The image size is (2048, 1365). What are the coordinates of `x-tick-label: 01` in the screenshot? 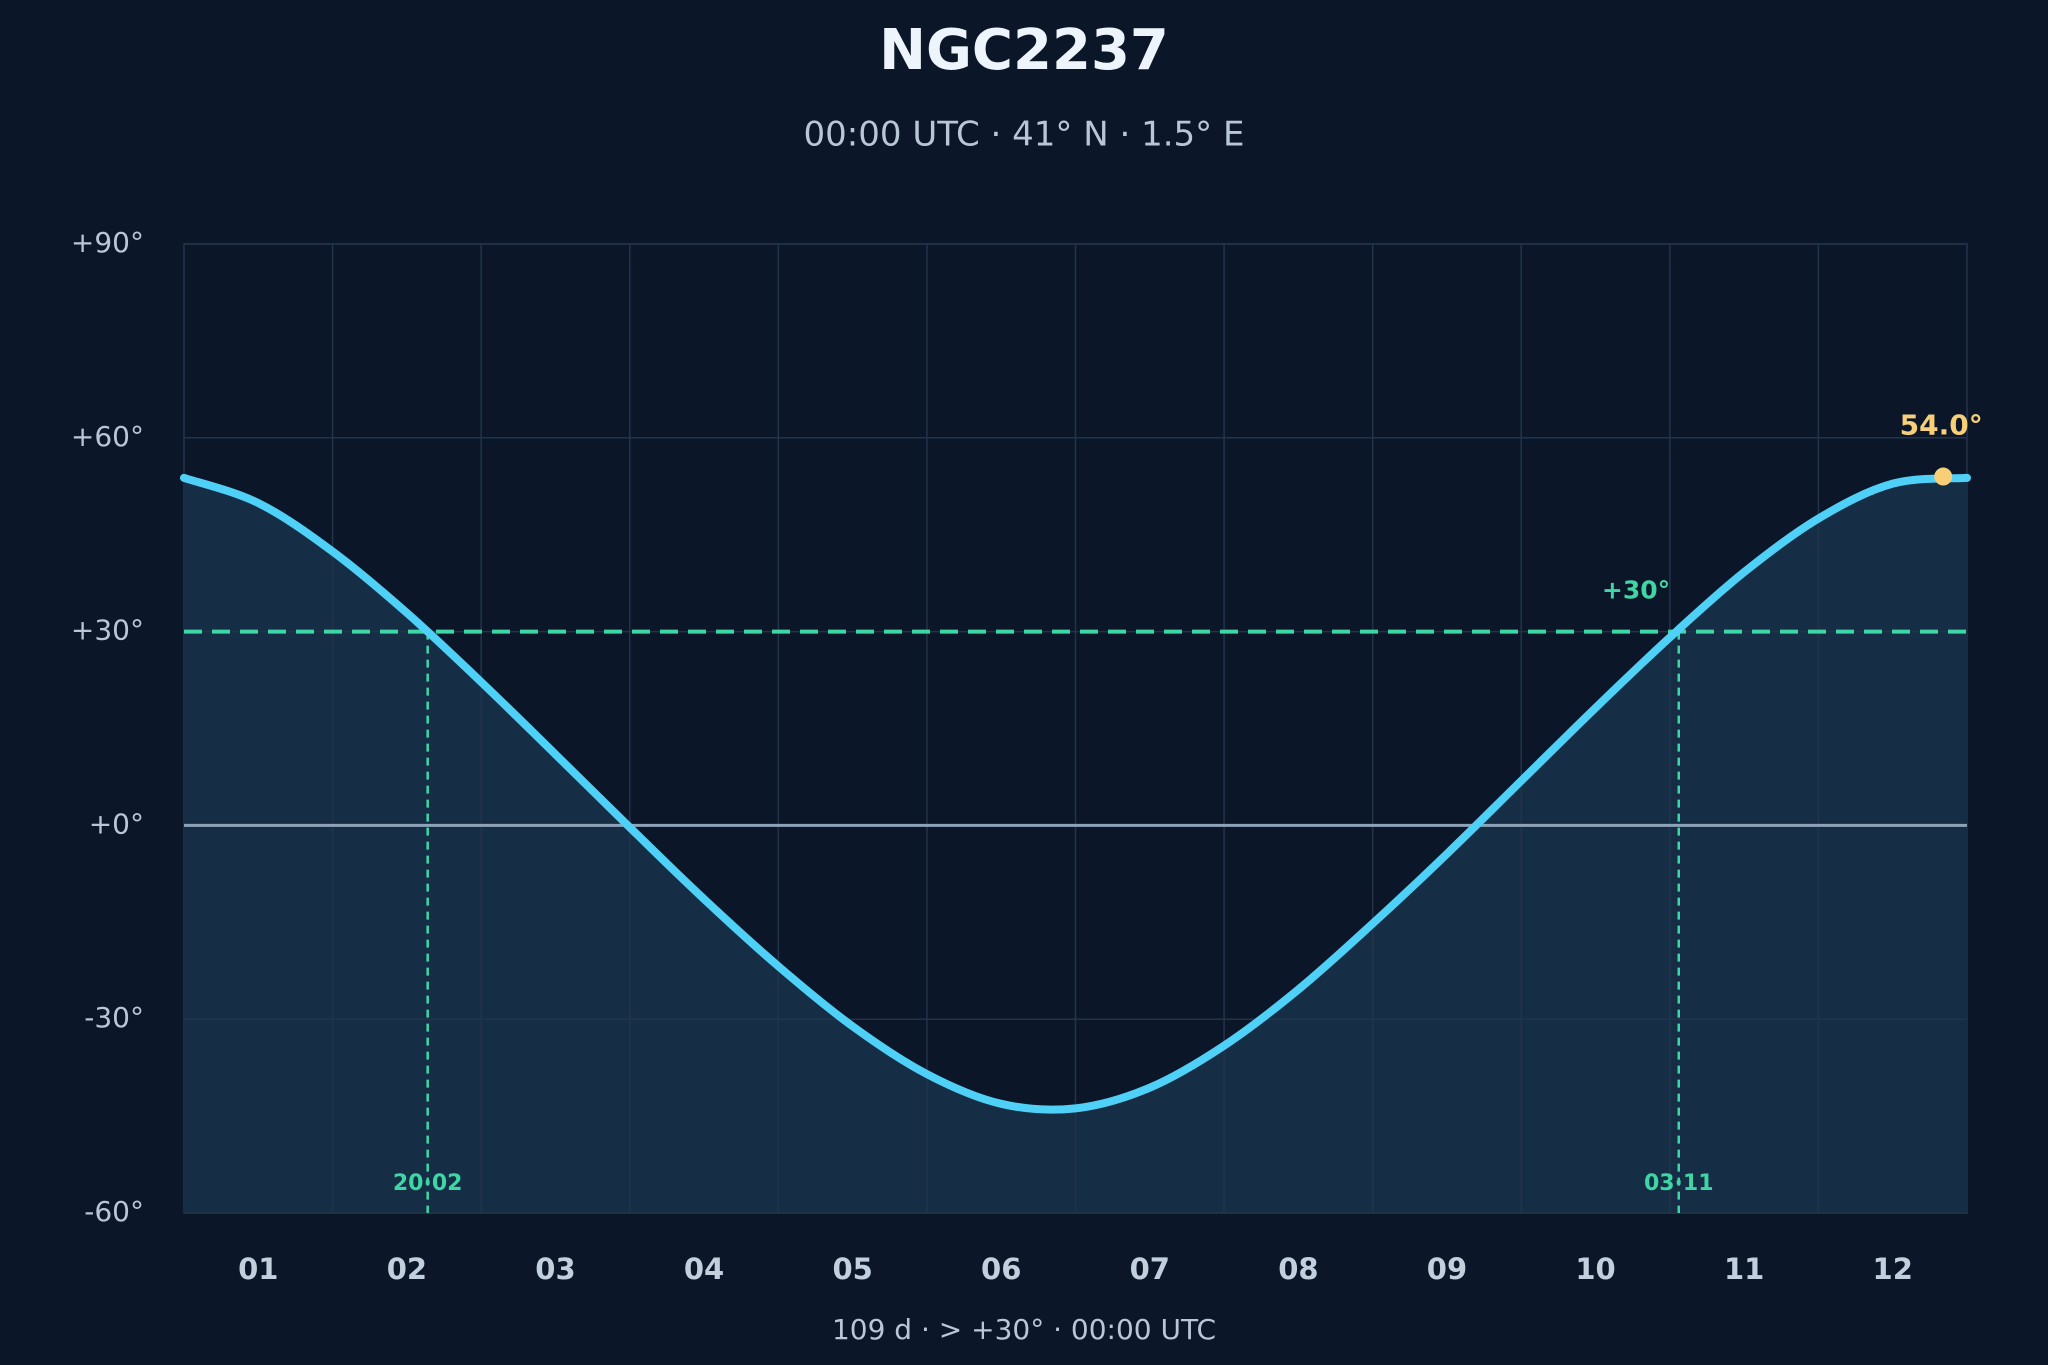 It's located at (258, 1269).